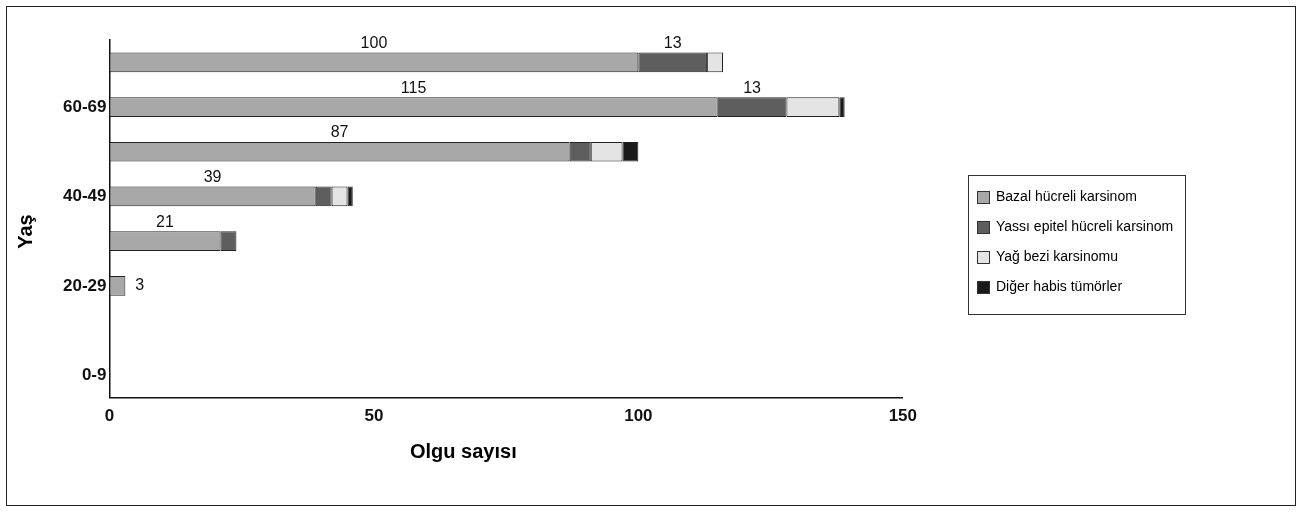 This screenshot has width=1305, height=516. Describe the element at coordinates (1057, 256) in the screenshot. I see `legend-label: Yağ bezi karsinomu` at that location.